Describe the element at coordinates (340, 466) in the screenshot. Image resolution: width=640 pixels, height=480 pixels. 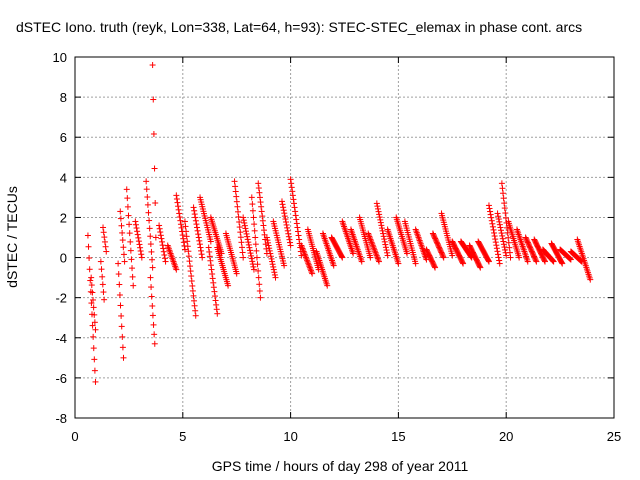
I see `x-axis-label: GPS time / hours of day 298 of year 2011` at that location.